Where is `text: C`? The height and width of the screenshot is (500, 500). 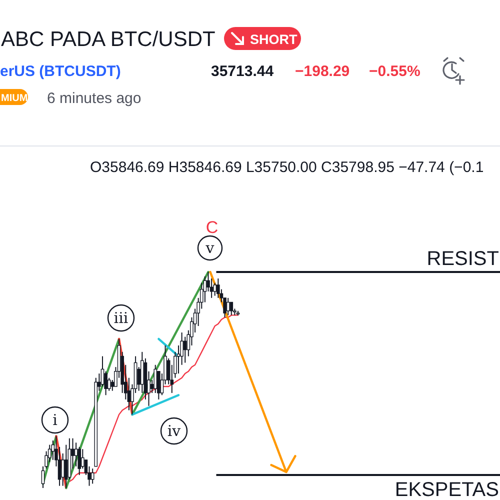
text: C is located at coordinates (212, 227).